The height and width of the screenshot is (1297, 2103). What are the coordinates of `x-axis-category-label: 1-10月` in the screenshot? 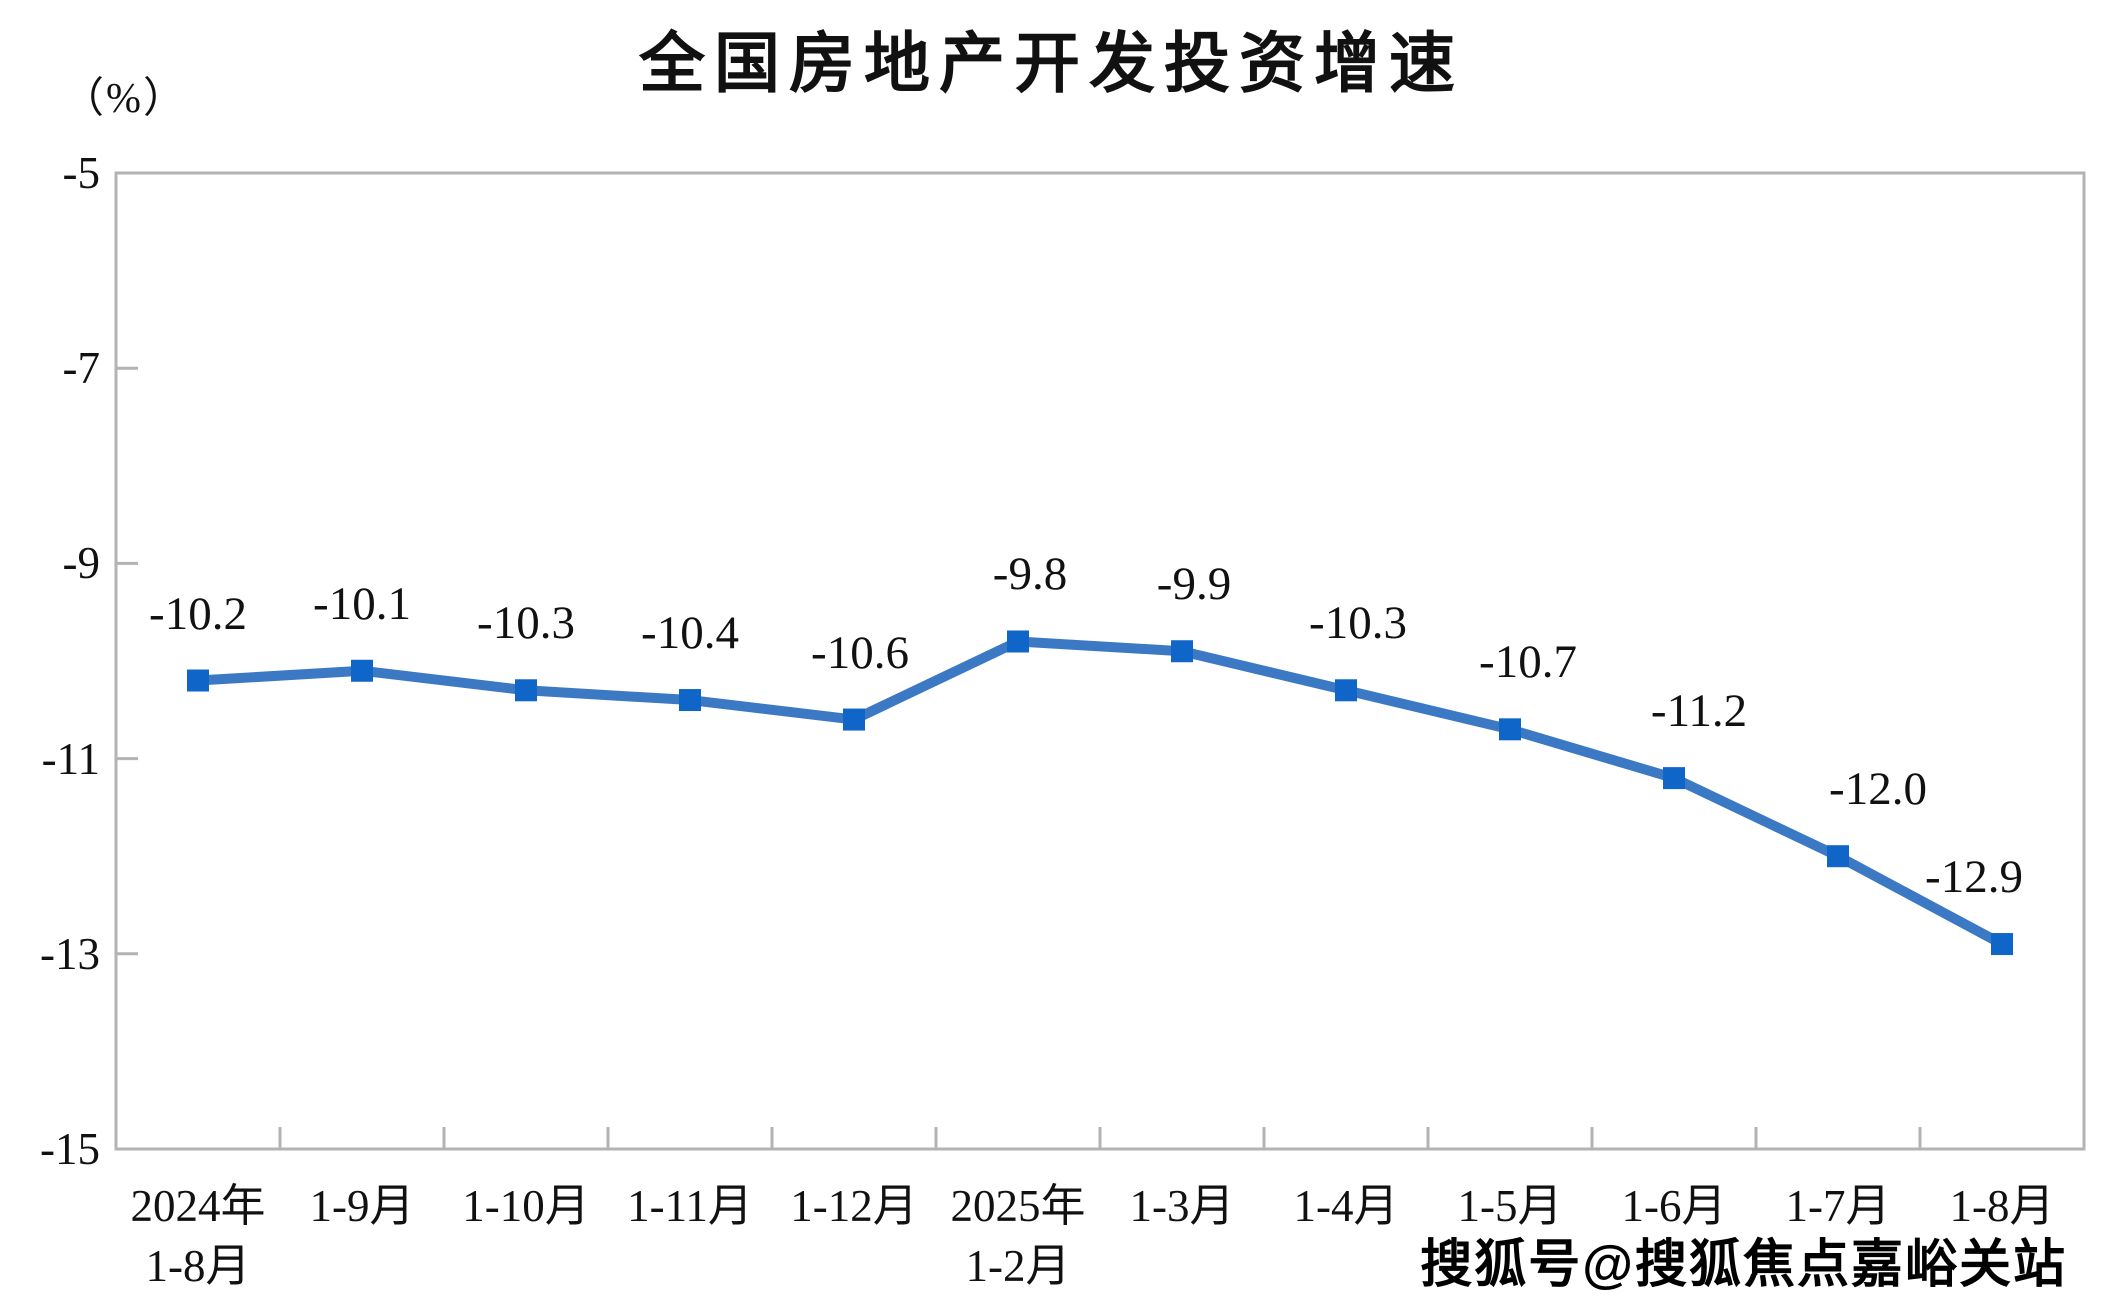 It's located at (526, 1206).